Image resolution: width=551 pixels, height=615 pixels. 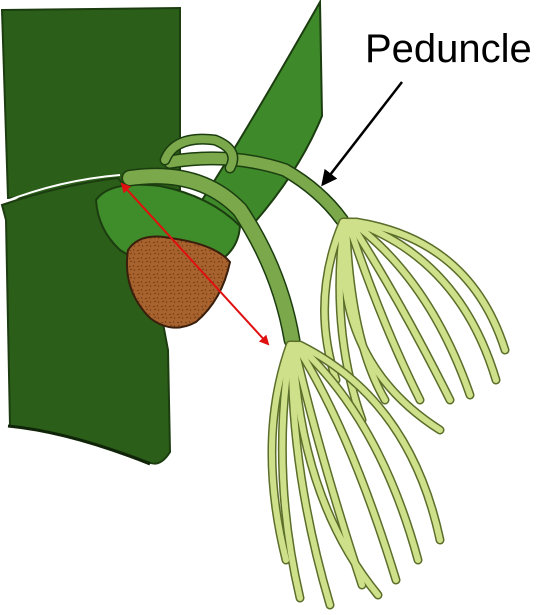 What do you see at coordinates (195, 264) in the screenshot?
I see `measurement-arrow` at bounding box center [195, 264].